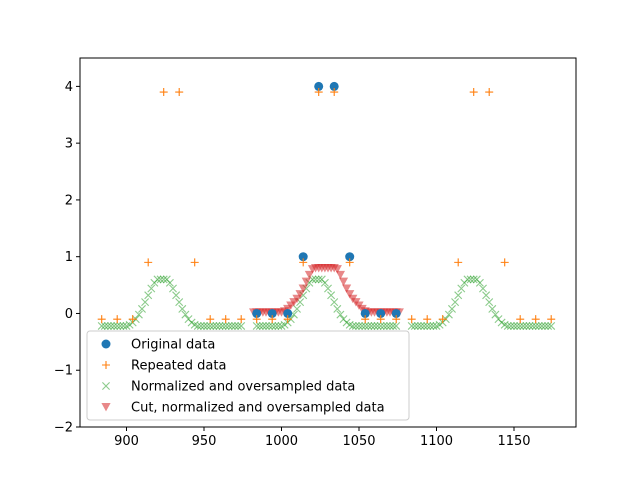 This screenshot has width=640, height=480. I want to click on legend-label: Repeated data, so click(178, 366).